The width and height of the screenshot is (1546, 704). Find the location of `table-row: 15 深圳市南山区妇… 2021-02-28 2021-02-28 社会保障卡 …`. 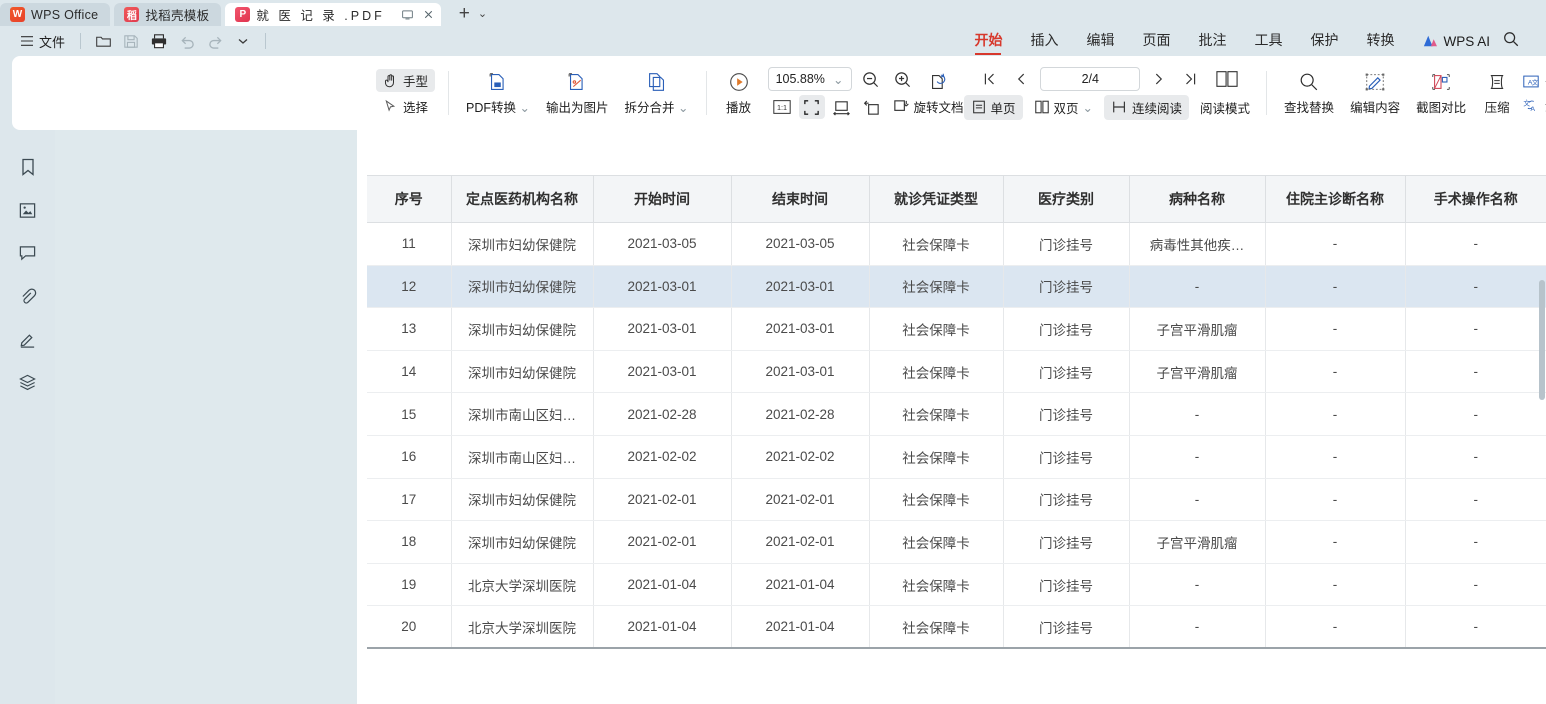

table-row: 15 深圳市南山区妇… 2021-02-28 2021-02-28 社会保障卡 … is located at coordinates (956, 414).